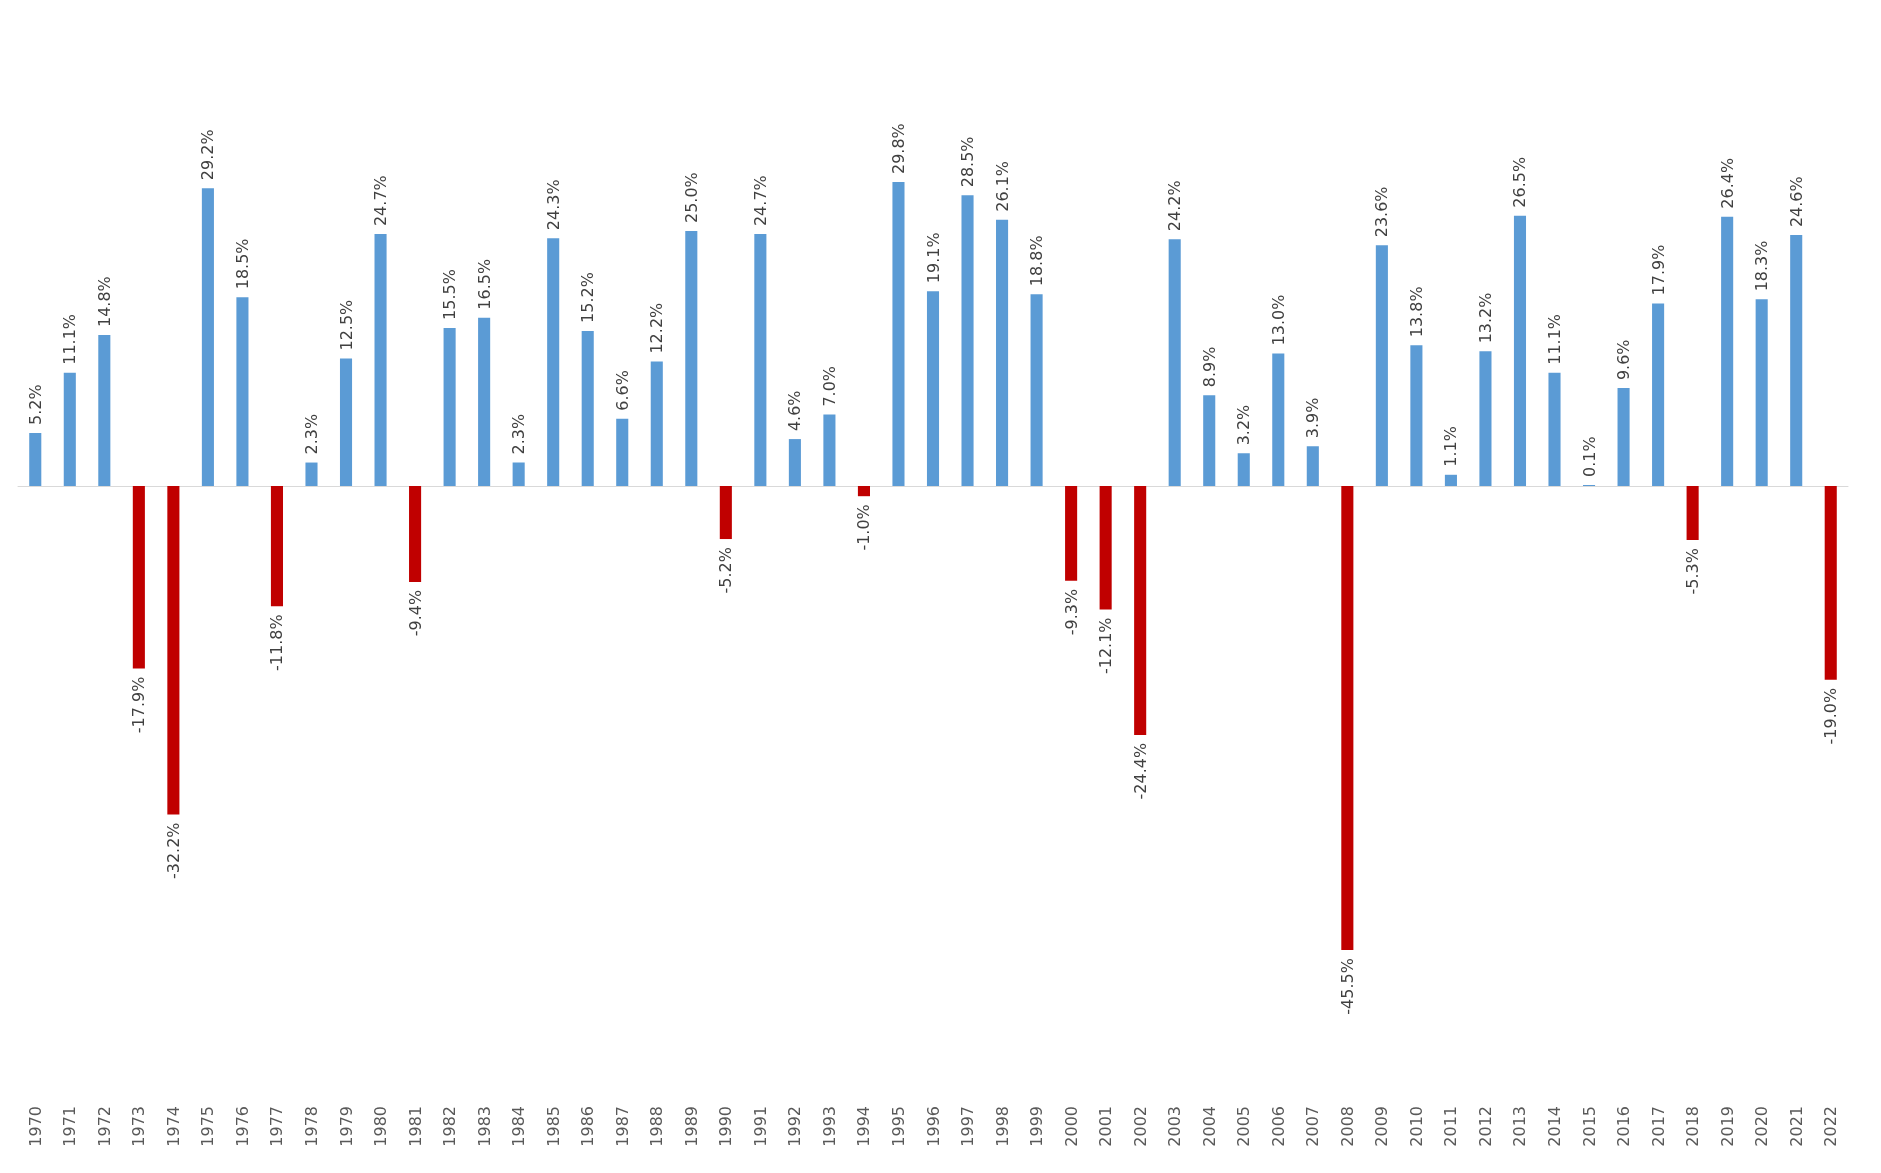 The image size is (1881, 1173). What do you see at coordinates (484, 284) in the screenshot?
I see `data-label: 16.5%` at bounding box center [484, 284].